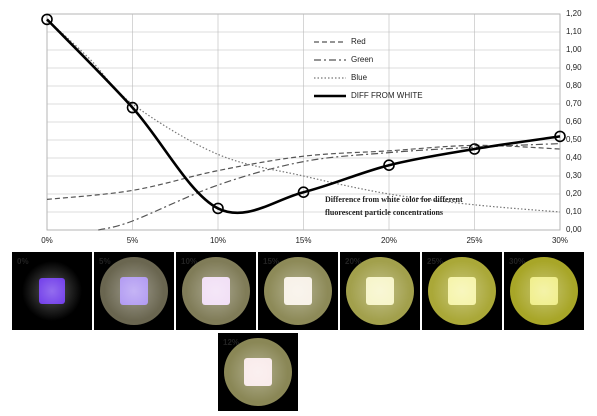 This screenshot has height=416, width=597. What do you see at coordinates (574, 67) in the screenshot?
I see `y-tick-label: 0,90` at bounding box center [574, 67].